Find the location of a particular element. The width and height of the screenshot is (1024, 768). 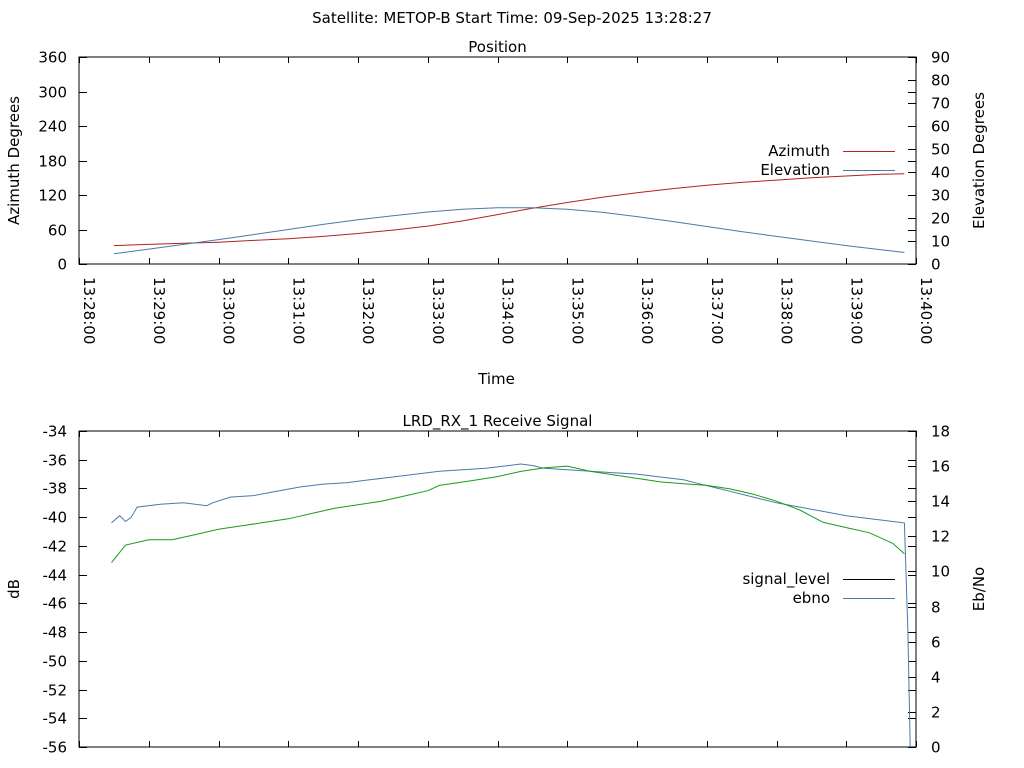

y-axis-label: Azimuth Degrees is located at coordinates (14, 160).